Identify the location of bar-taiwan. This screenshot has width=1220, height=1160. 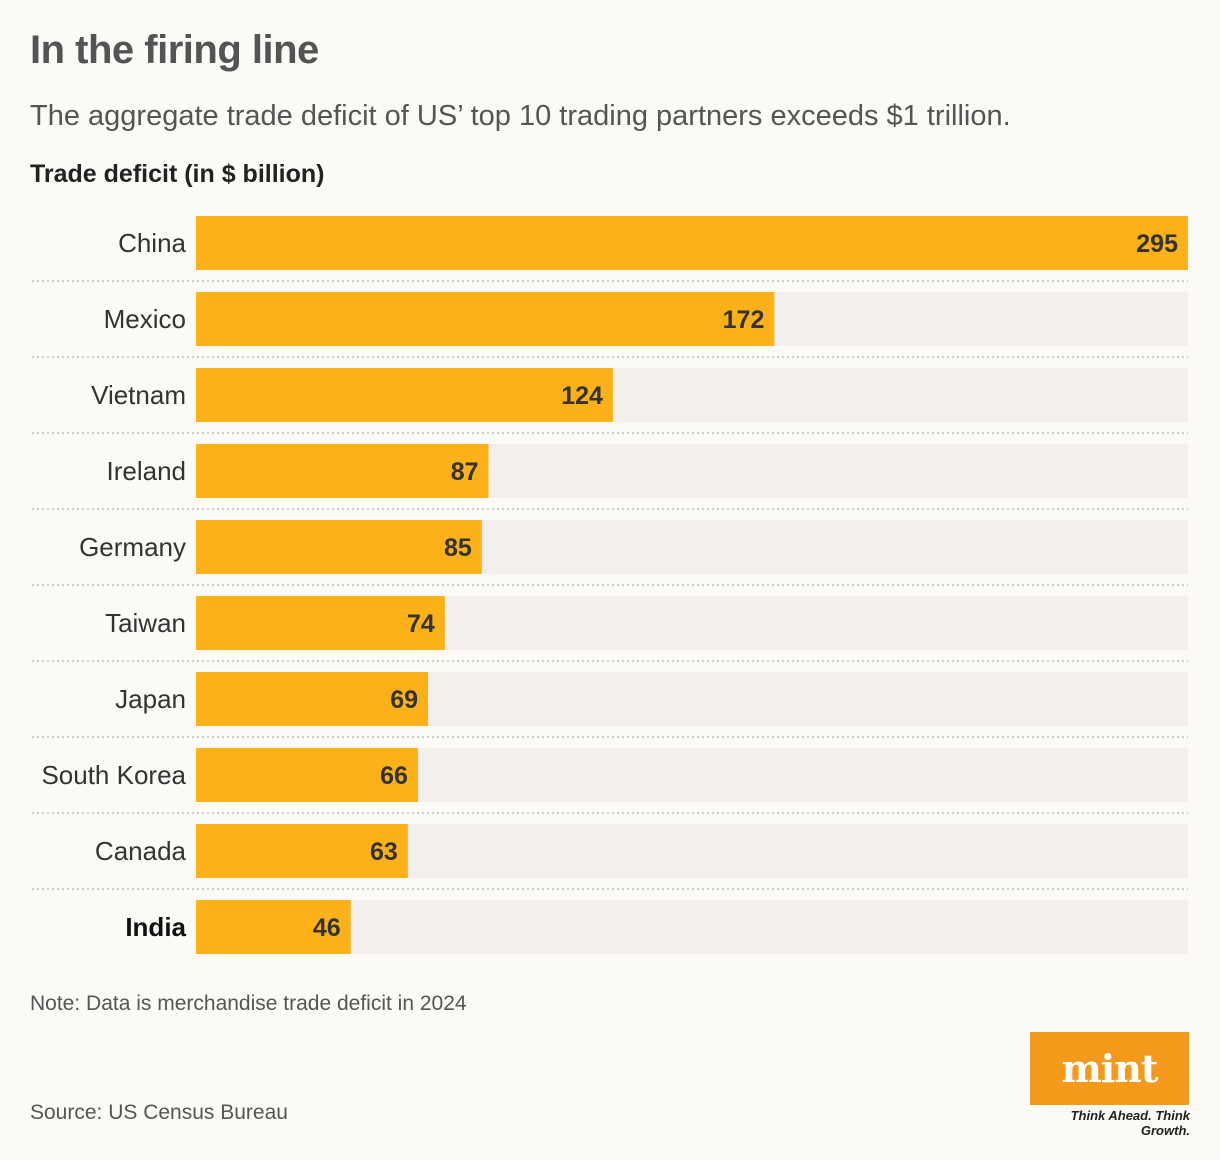
(320, 623).